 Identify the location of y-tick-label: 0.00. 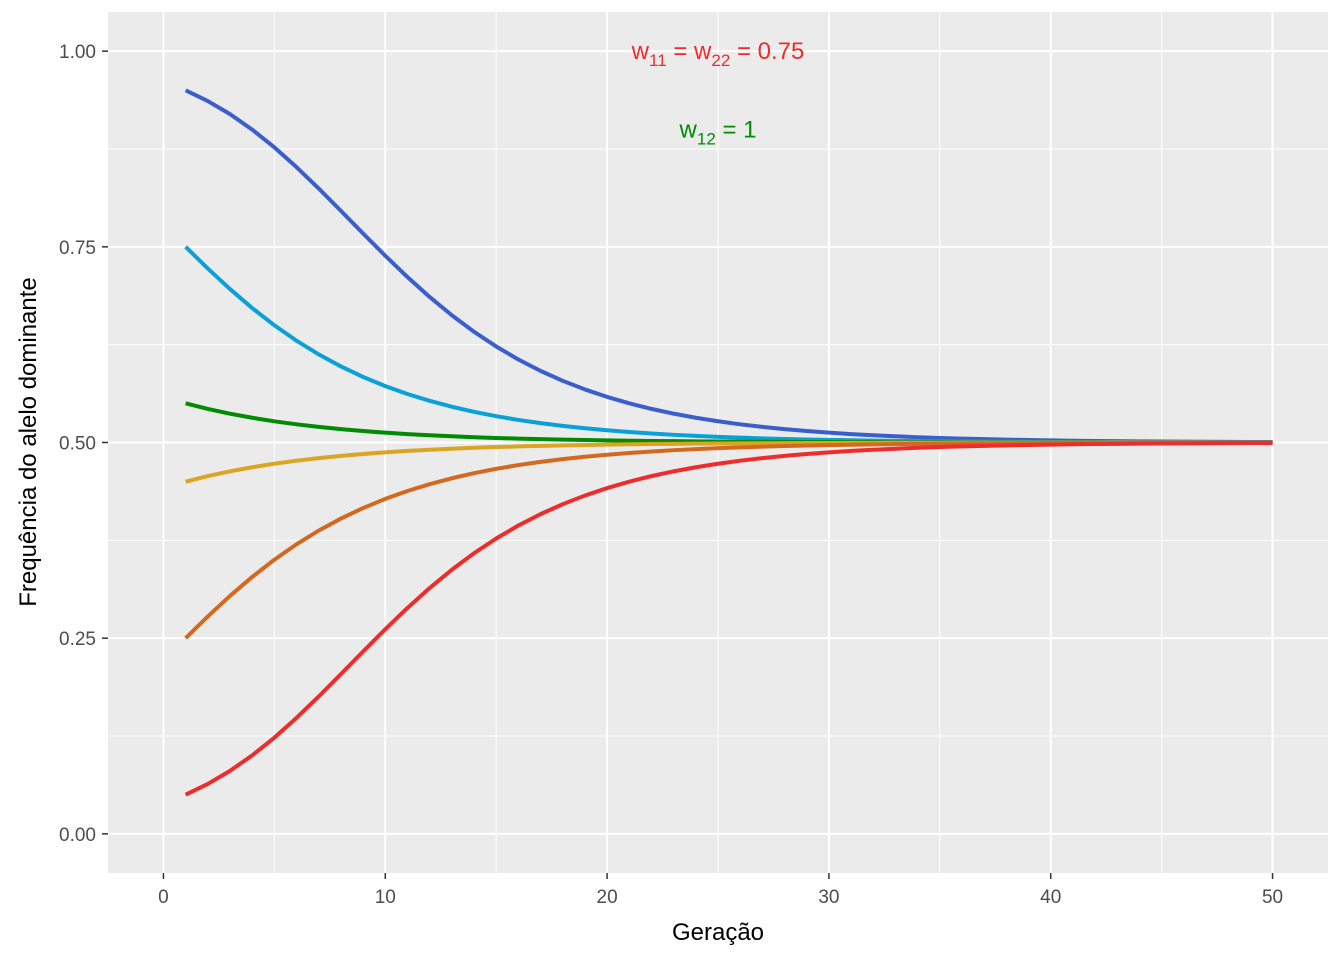
(77, 835).